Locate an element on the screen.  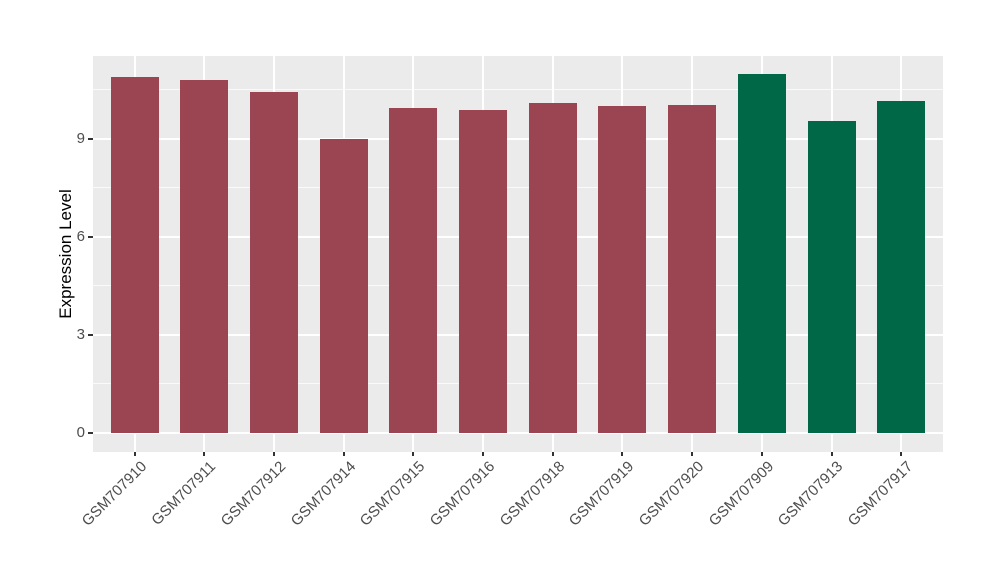
minor-gridline-y-10.5 is located at coordinates (518, 90).